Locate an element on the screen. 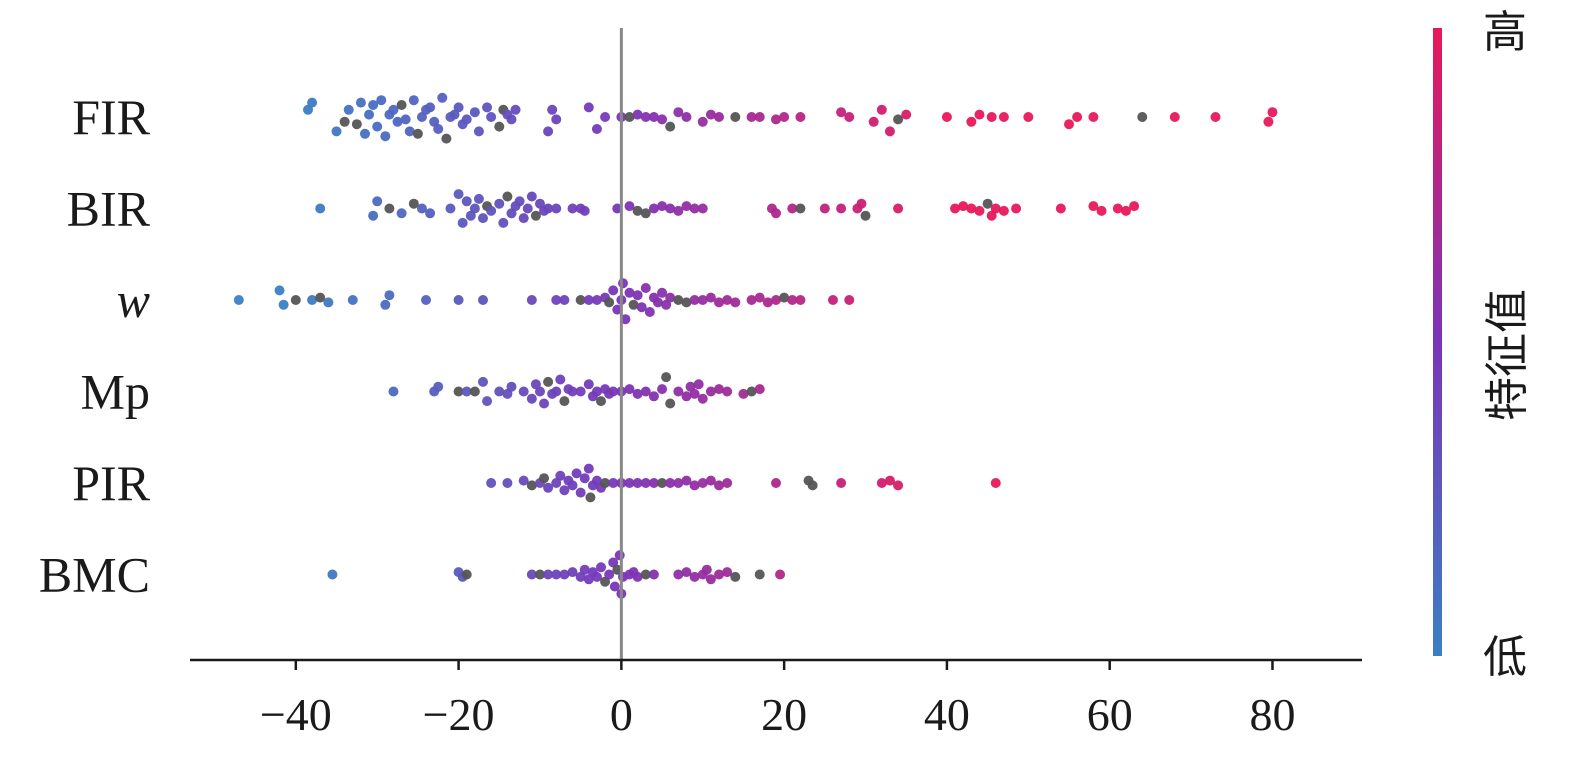  colorbar-gradient is located at coordinates (1437, 342).